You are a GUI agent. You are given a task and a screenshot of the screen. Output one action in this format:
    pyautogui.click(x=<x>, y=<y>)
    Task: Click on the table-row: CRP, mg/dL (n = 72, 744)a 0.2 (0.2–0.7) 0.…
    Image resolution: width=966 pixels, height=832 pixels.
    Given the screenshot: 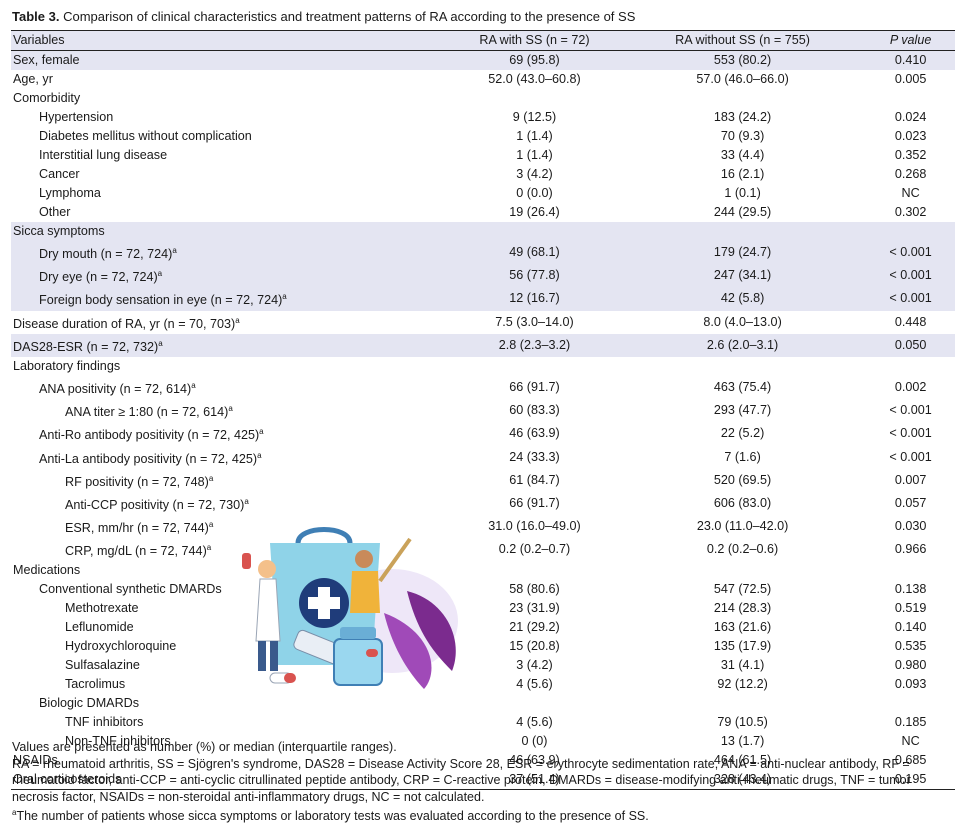 What is the action you would take?
    pyautogui.click(x=483, y=549)
    